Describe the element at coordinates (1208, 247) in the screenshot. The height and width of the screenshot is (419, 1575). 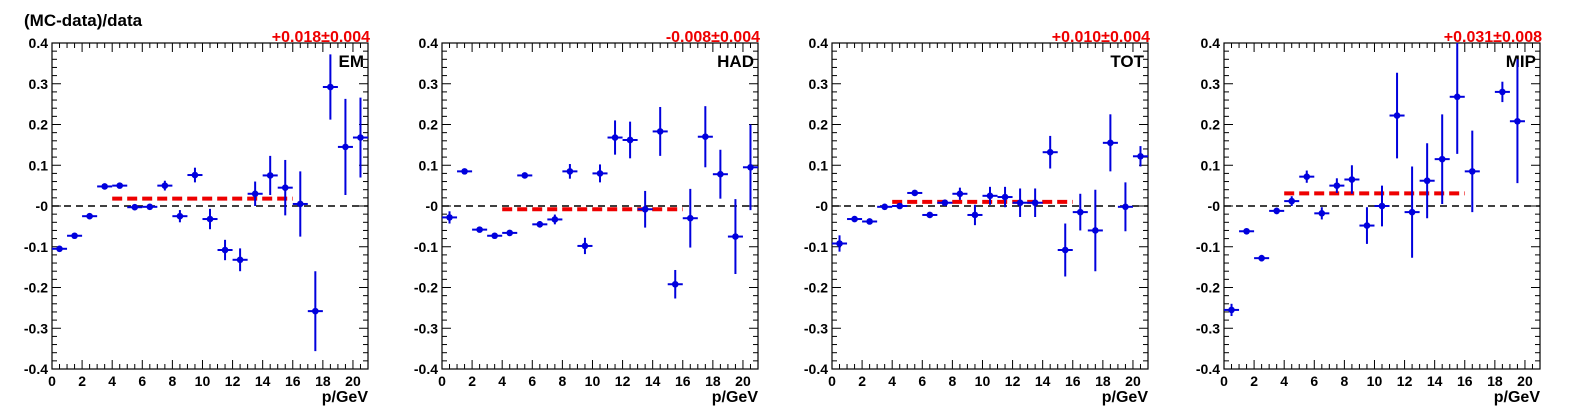
I see `y-tick-label: -0.1` at that location.